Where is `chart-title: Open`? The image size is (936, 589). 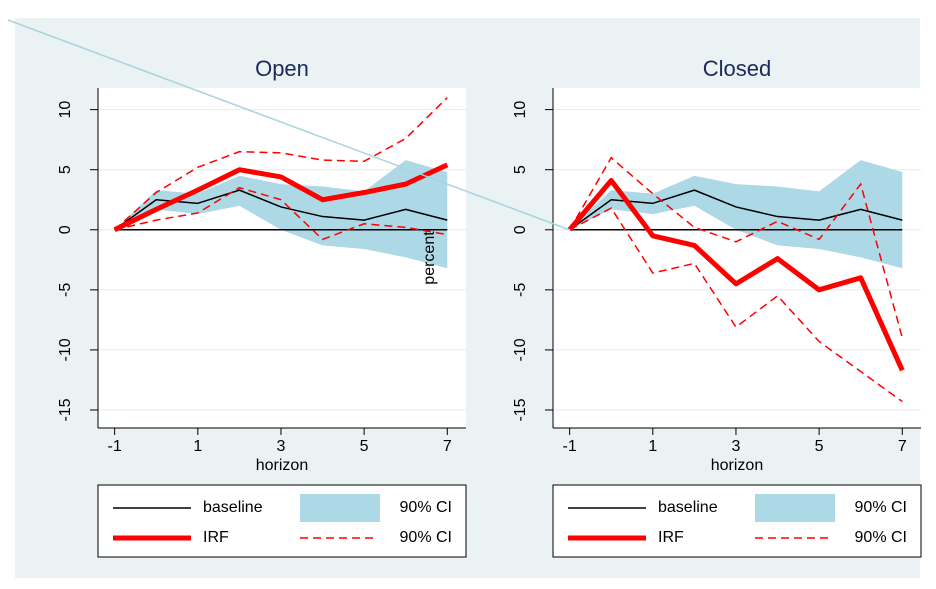 chart-title: Open is located at coordinates (282, 68).